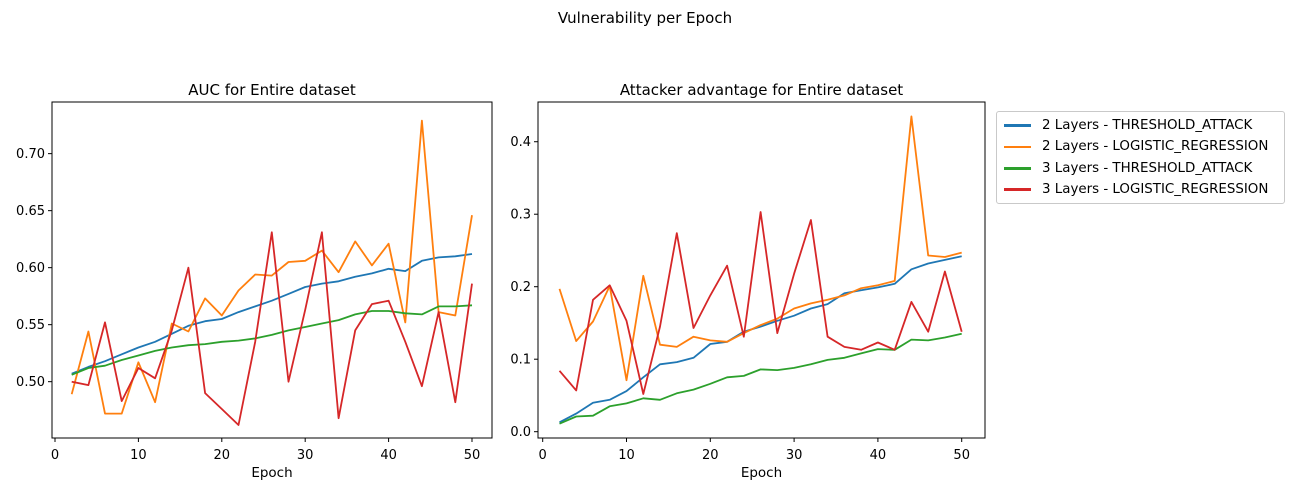 The image size is (1289, 495). What do you see at coordinates (645, 18) in the screenshot?
I see `figure-title: Vulnerability per Epoch` at bounding box center [645, 18].